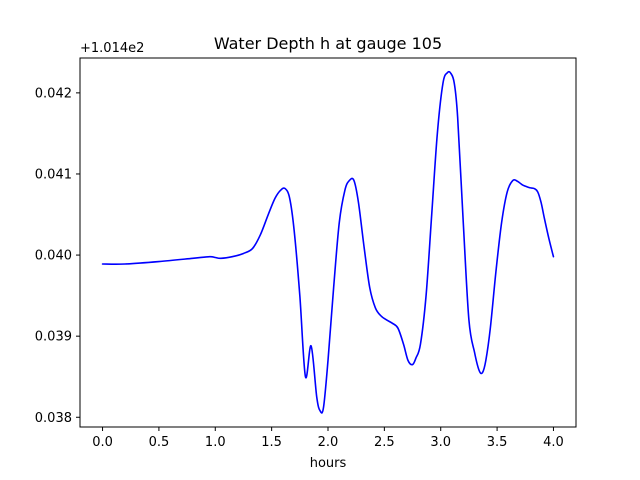  I want to click on x-tick-label: 1.0, so click(215, 442).